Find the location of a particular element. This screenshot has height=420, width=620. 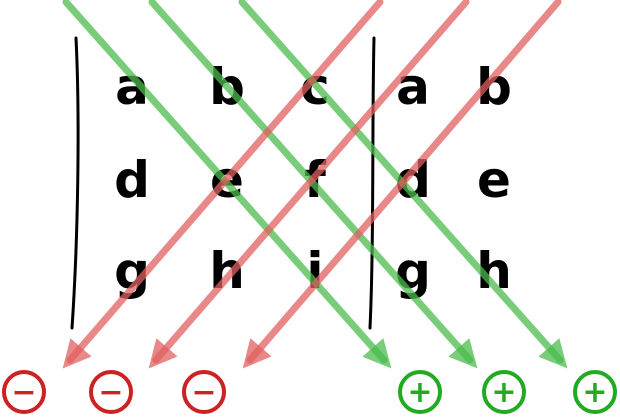

minus-sign-2: − is located at coordinates (111, 392).